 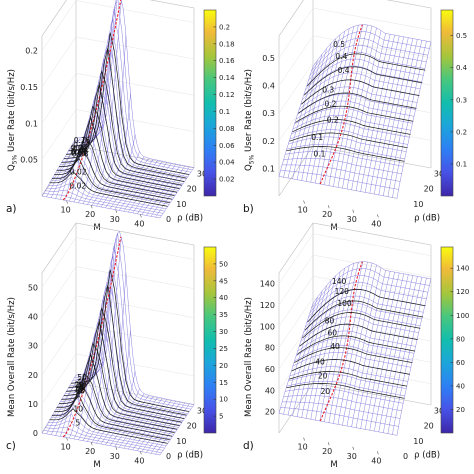 What do you see at coordinates (31, 51) in the screenshot?
I see `z-tick-label: 0.2` at bounding box center [31, 51].